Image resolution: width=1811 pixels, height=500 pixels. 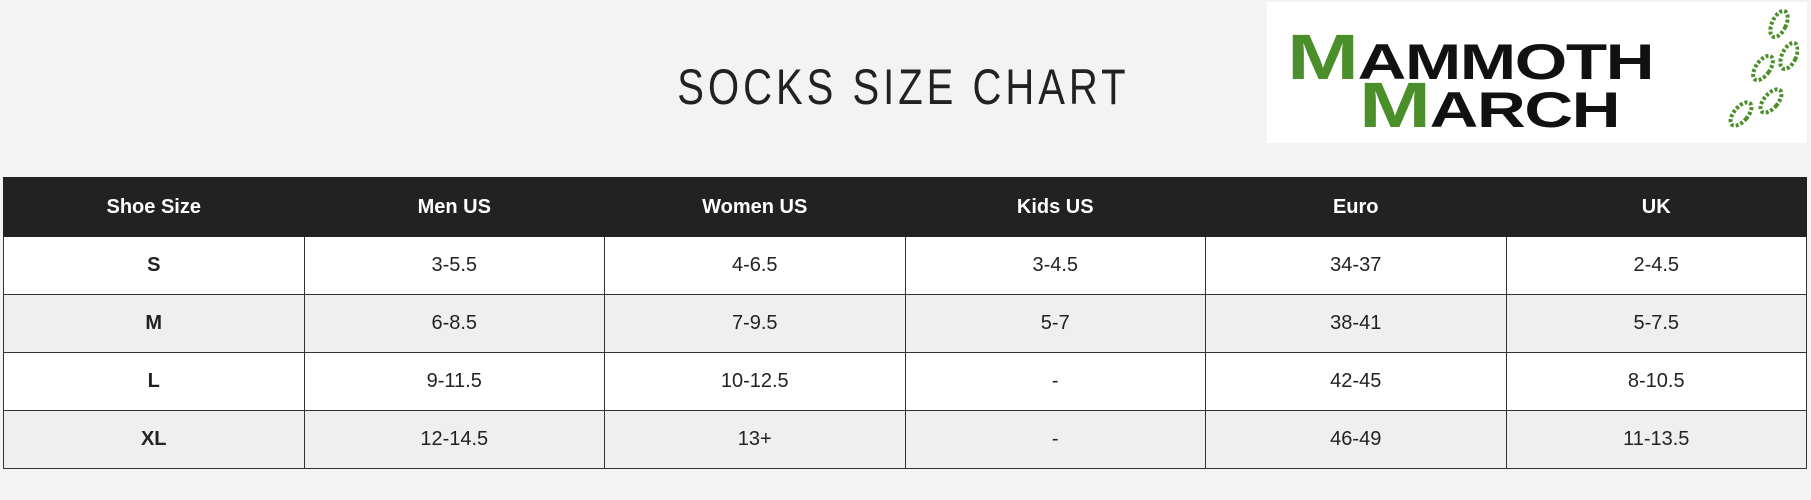 I want to click on table-cell: 42-45, so click(x=1356, y=381).